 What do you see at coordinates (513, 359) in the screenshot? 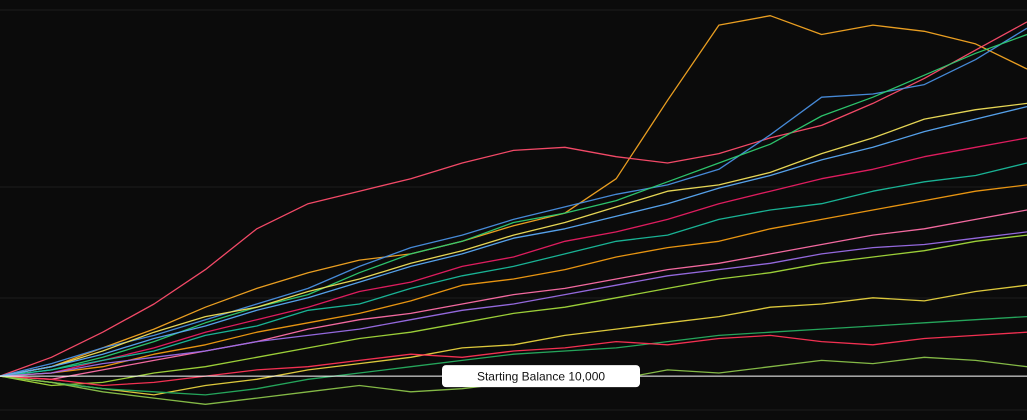
I see `series-line` at bounding box center [513, 359].